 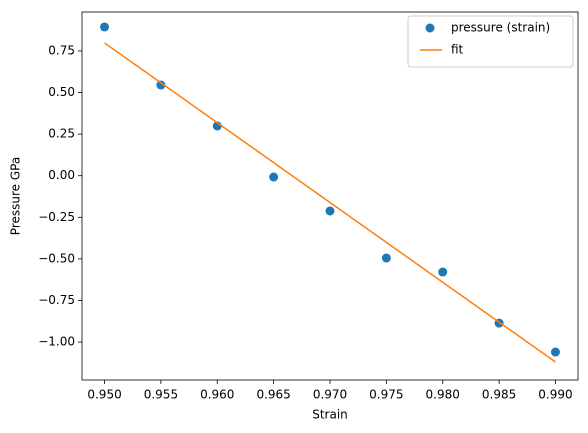 I want to click on legend-label: fit, so click(x=457, y=50).